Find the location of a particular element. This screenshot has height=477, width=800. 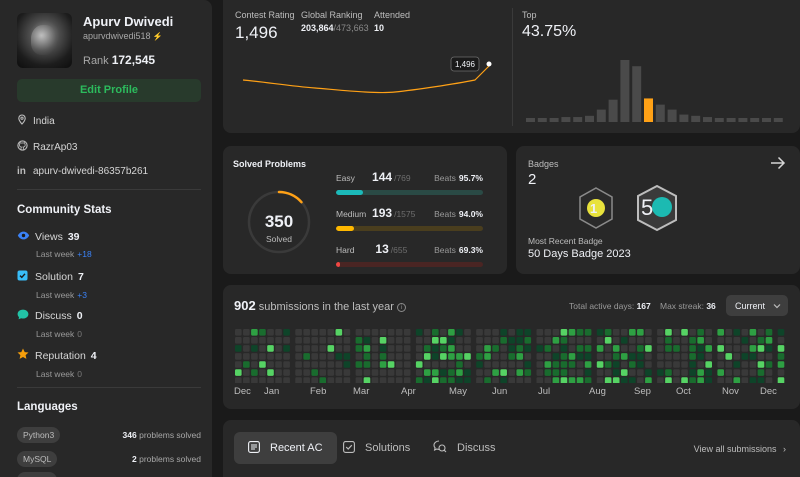

language-tag: Python3 is located at coordinates (39, 435).